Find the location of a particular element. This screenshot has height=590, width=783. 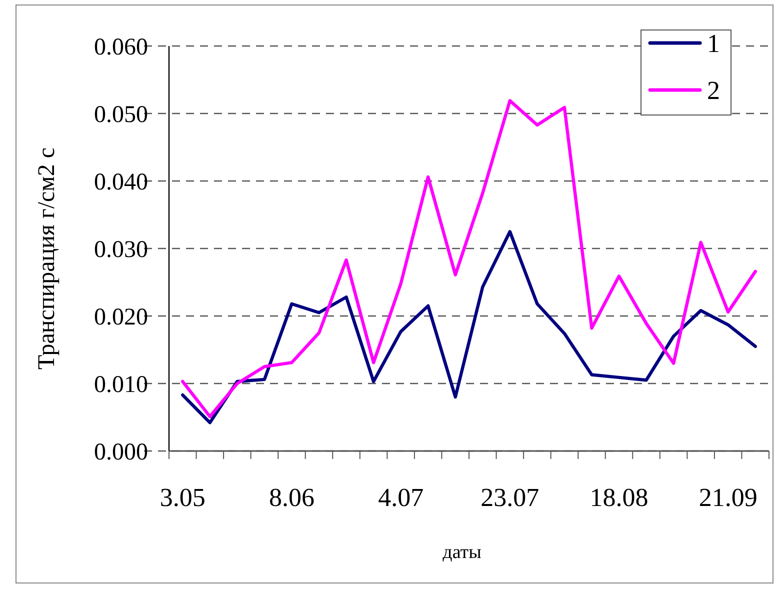

y-tick-label: 0.010 is located at coordinates (121, 385).